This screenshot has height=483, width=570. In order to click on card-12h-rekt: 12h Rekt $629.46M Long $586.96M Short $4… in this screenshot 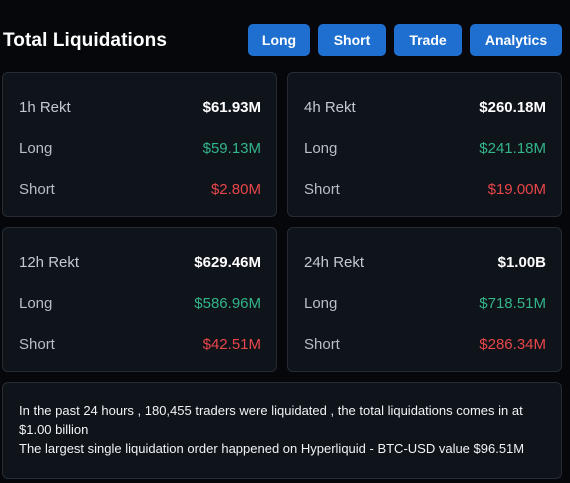, I will do `click(139, 299)`.